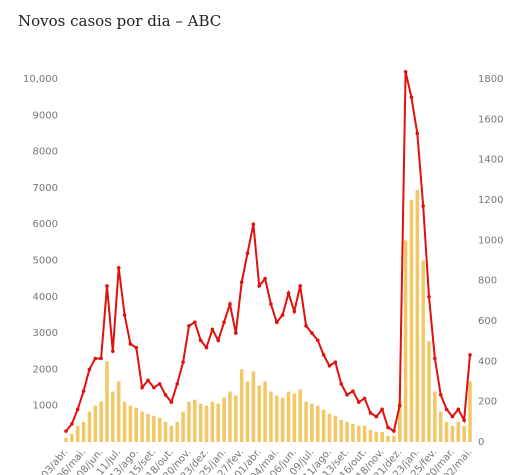 The height and width of the screenshot is (475, 516). I want to click on y2-tick-label: 600, so click(487, 321).